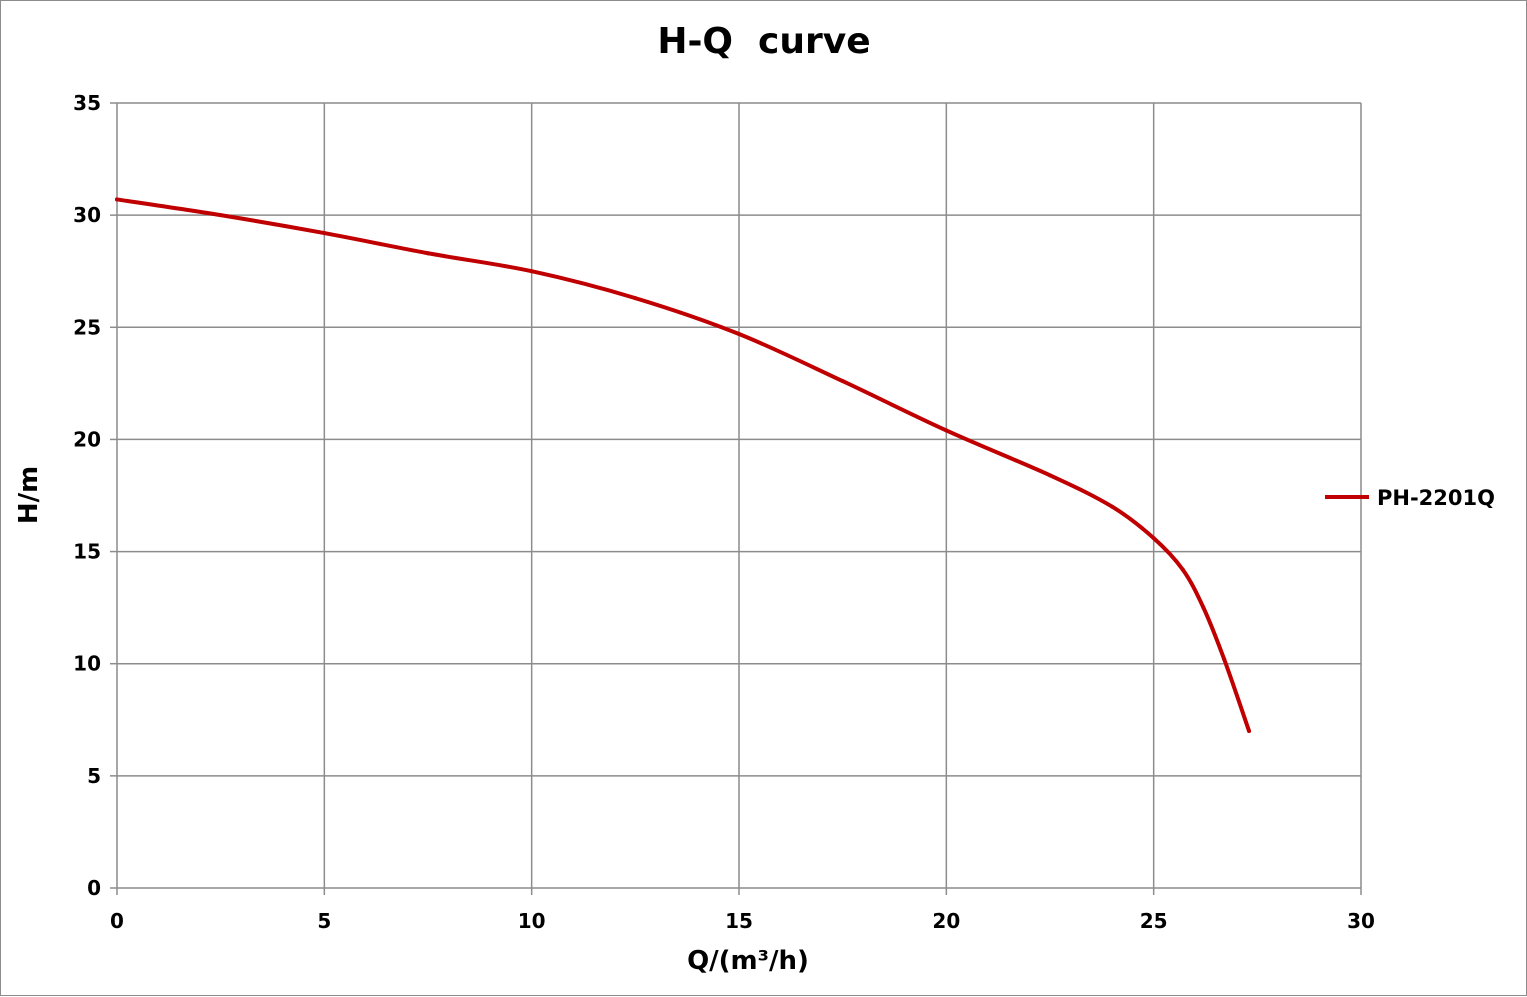 This screenshot has height=997, width=1527. I want to click on x-tick-label: 15, so click(739, 921).